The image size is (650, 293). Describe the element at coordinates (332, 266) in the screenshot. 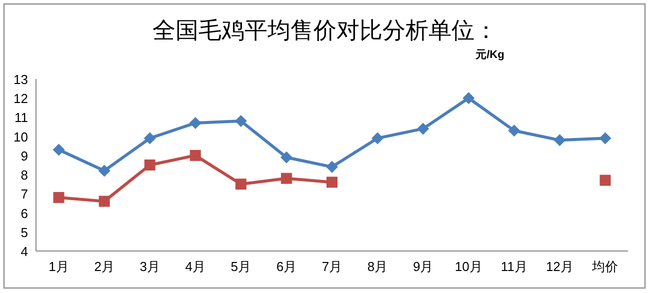

I see `x-tick-label: 7月` at that location.